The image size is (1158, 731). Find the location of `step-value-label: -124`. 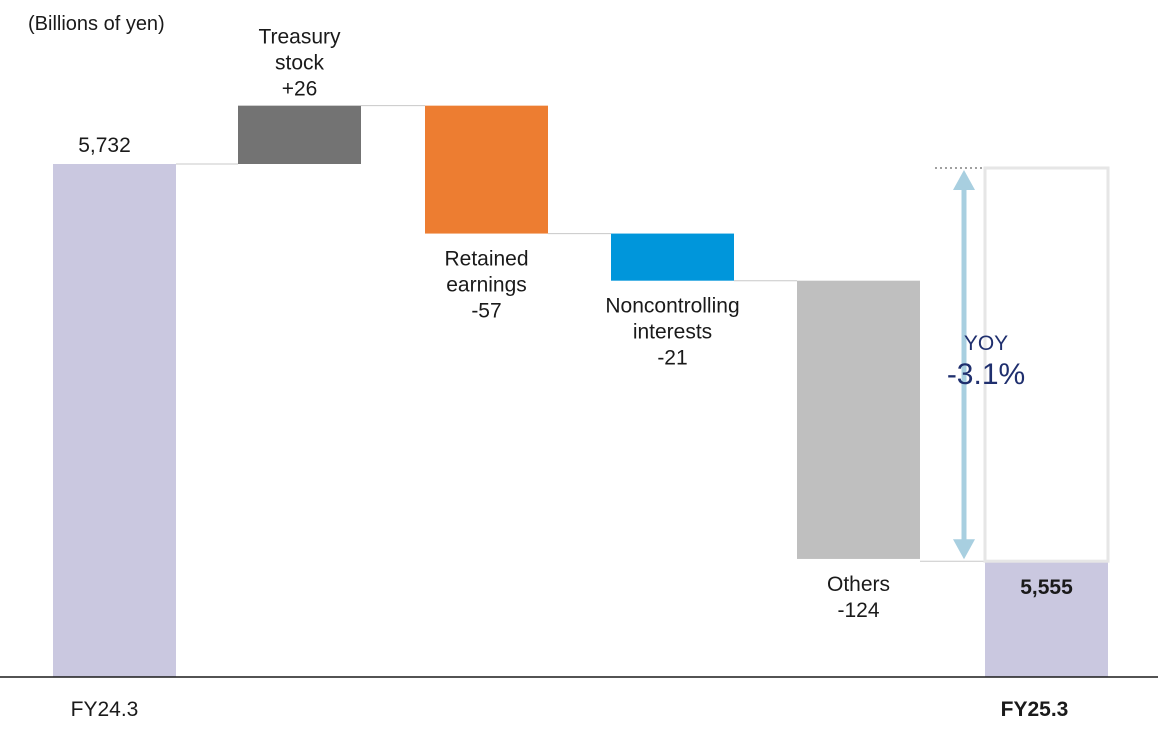

step-value-label: -124 is located at coordinates (858, 610).